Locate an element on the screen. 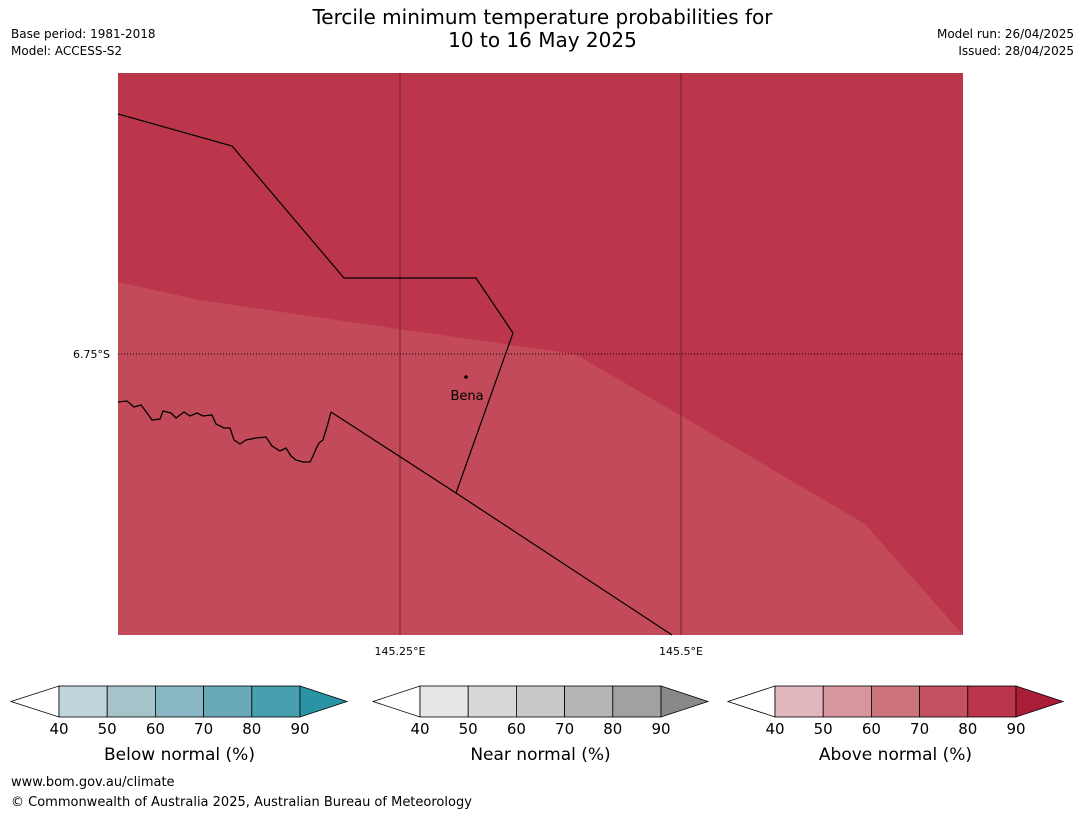  issued-date: Issued: 28/04/2025 is located at coordinates (1016, 51).